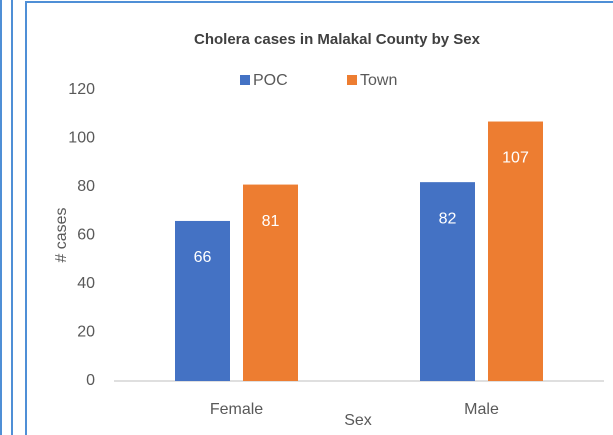 Image resolution: width=613 pixels, height=435 pixels. What do you see at coordinates (61, 234) in the screenshot?
I see `y-axis-title: # cases` at bounding box center [61, 234].